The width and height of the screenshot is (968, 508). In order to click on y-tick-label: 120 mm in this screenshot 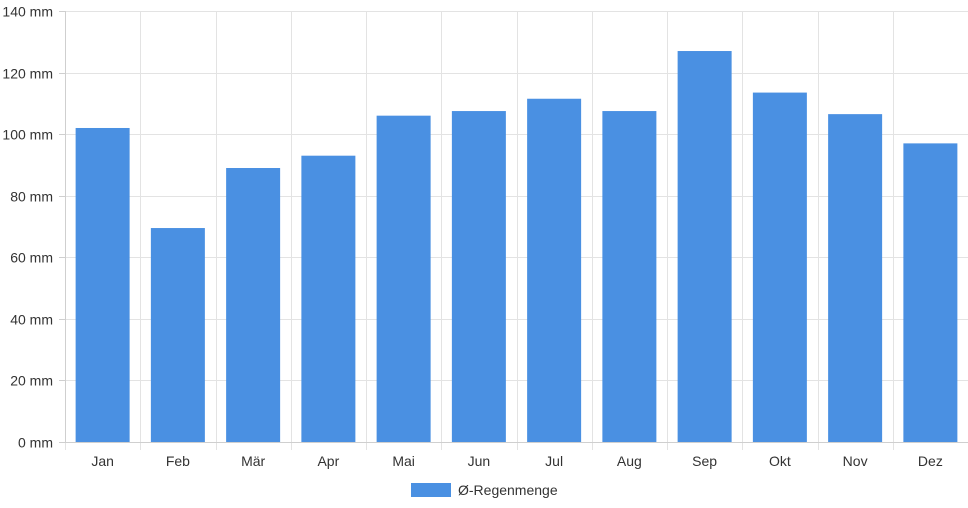, I will do `click(27, 74)`.